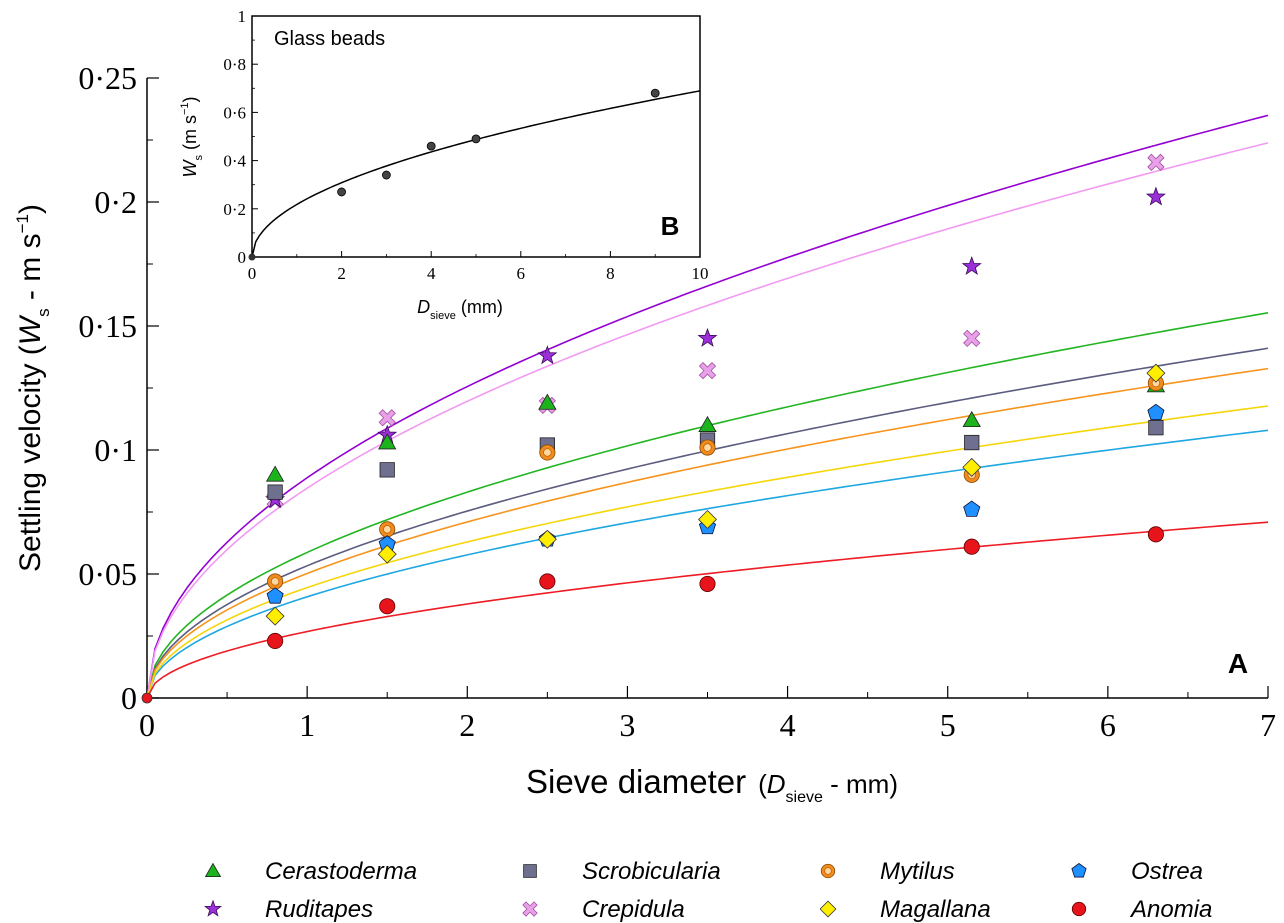 This screenshot has height=923, width=1284. What do you see at coordinates (147, 725) in the screenshot?
I see `x-tick-label: 0` at bounding box center [147, 725].